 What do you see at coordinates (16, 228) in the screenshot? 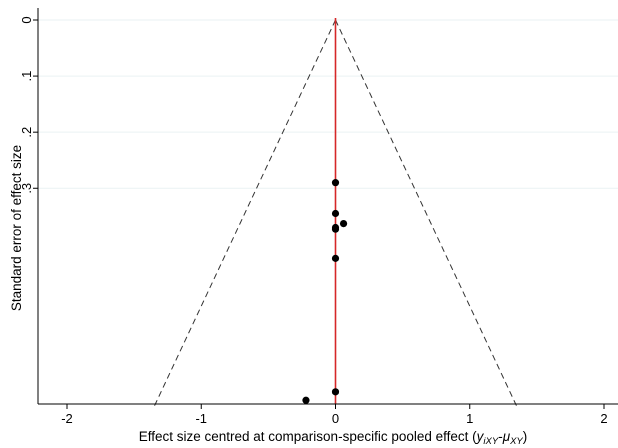
I see `y-axis-title: Standard error of effect size` at bounding box center [16, 228].